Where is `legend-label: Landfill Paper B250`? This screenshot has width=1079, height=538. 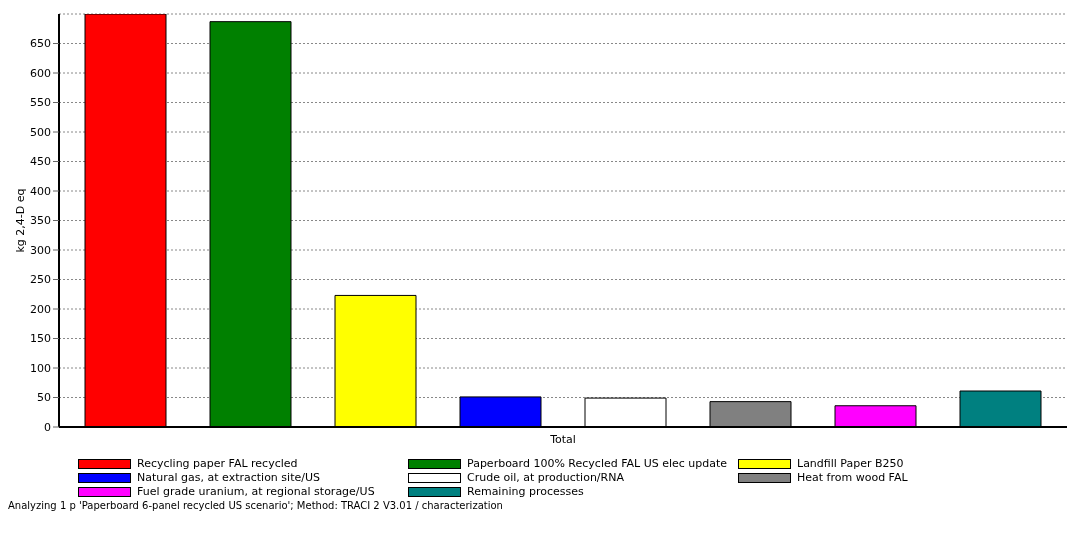 legend-label: Landfill Paper B250 is located at coordinates (850, 463).